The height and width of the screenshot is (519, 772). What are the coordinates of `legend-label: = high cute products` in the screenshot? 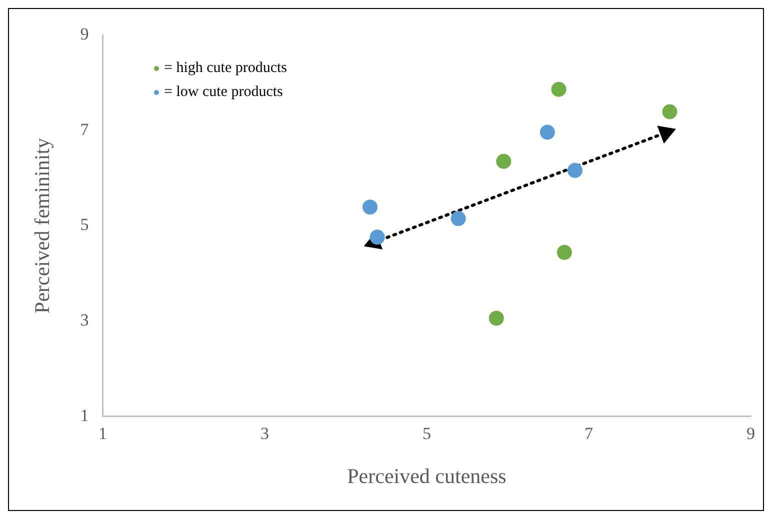 It's located at (226, 68).